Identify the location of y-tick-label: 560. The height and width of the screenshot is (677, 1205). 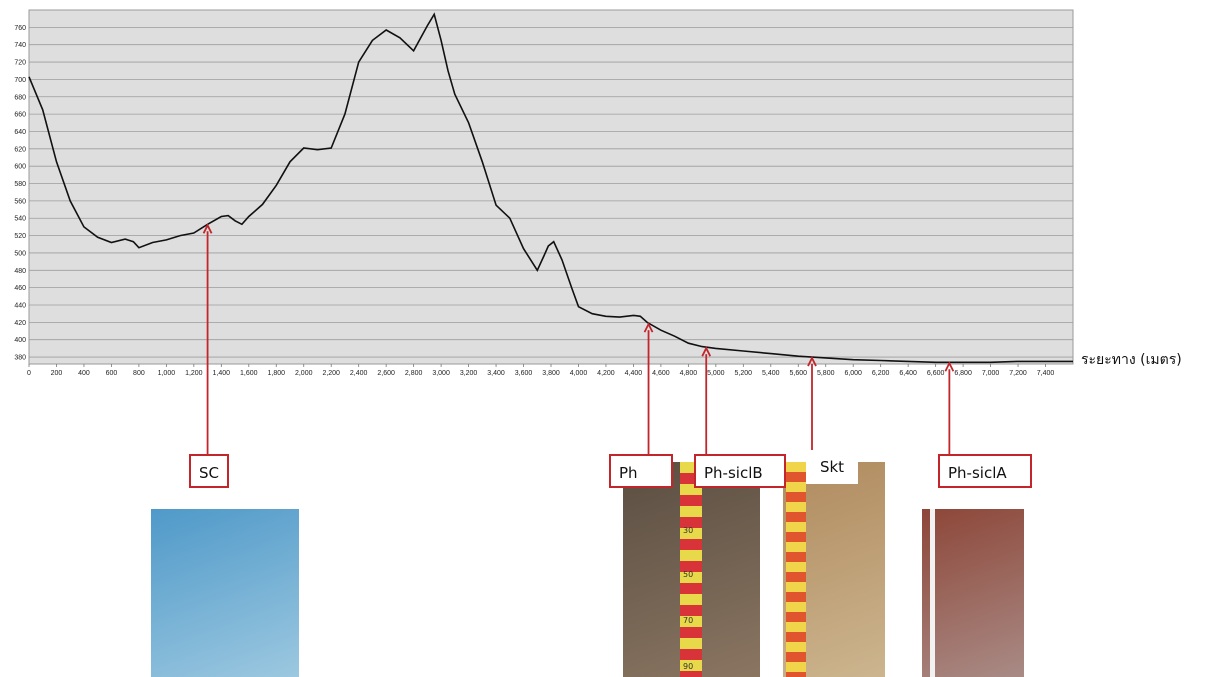
(20, 201).